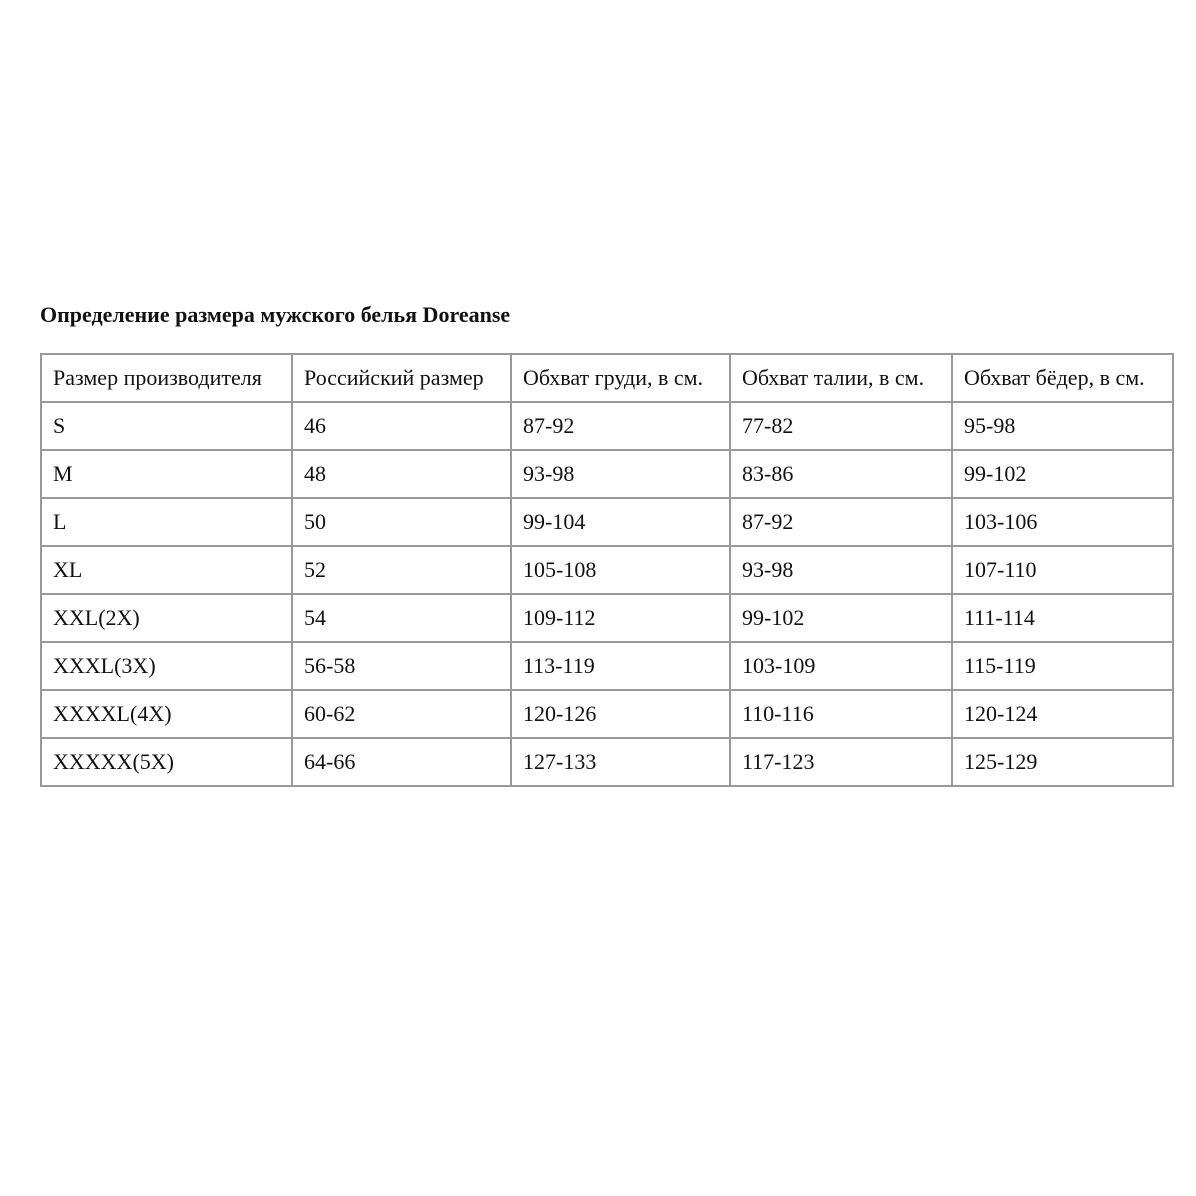 This screenshot has height=1196, width=1196. I want to click on row: XXL(2X) 54 109-112 99-102 111-114, so click(607, 618).